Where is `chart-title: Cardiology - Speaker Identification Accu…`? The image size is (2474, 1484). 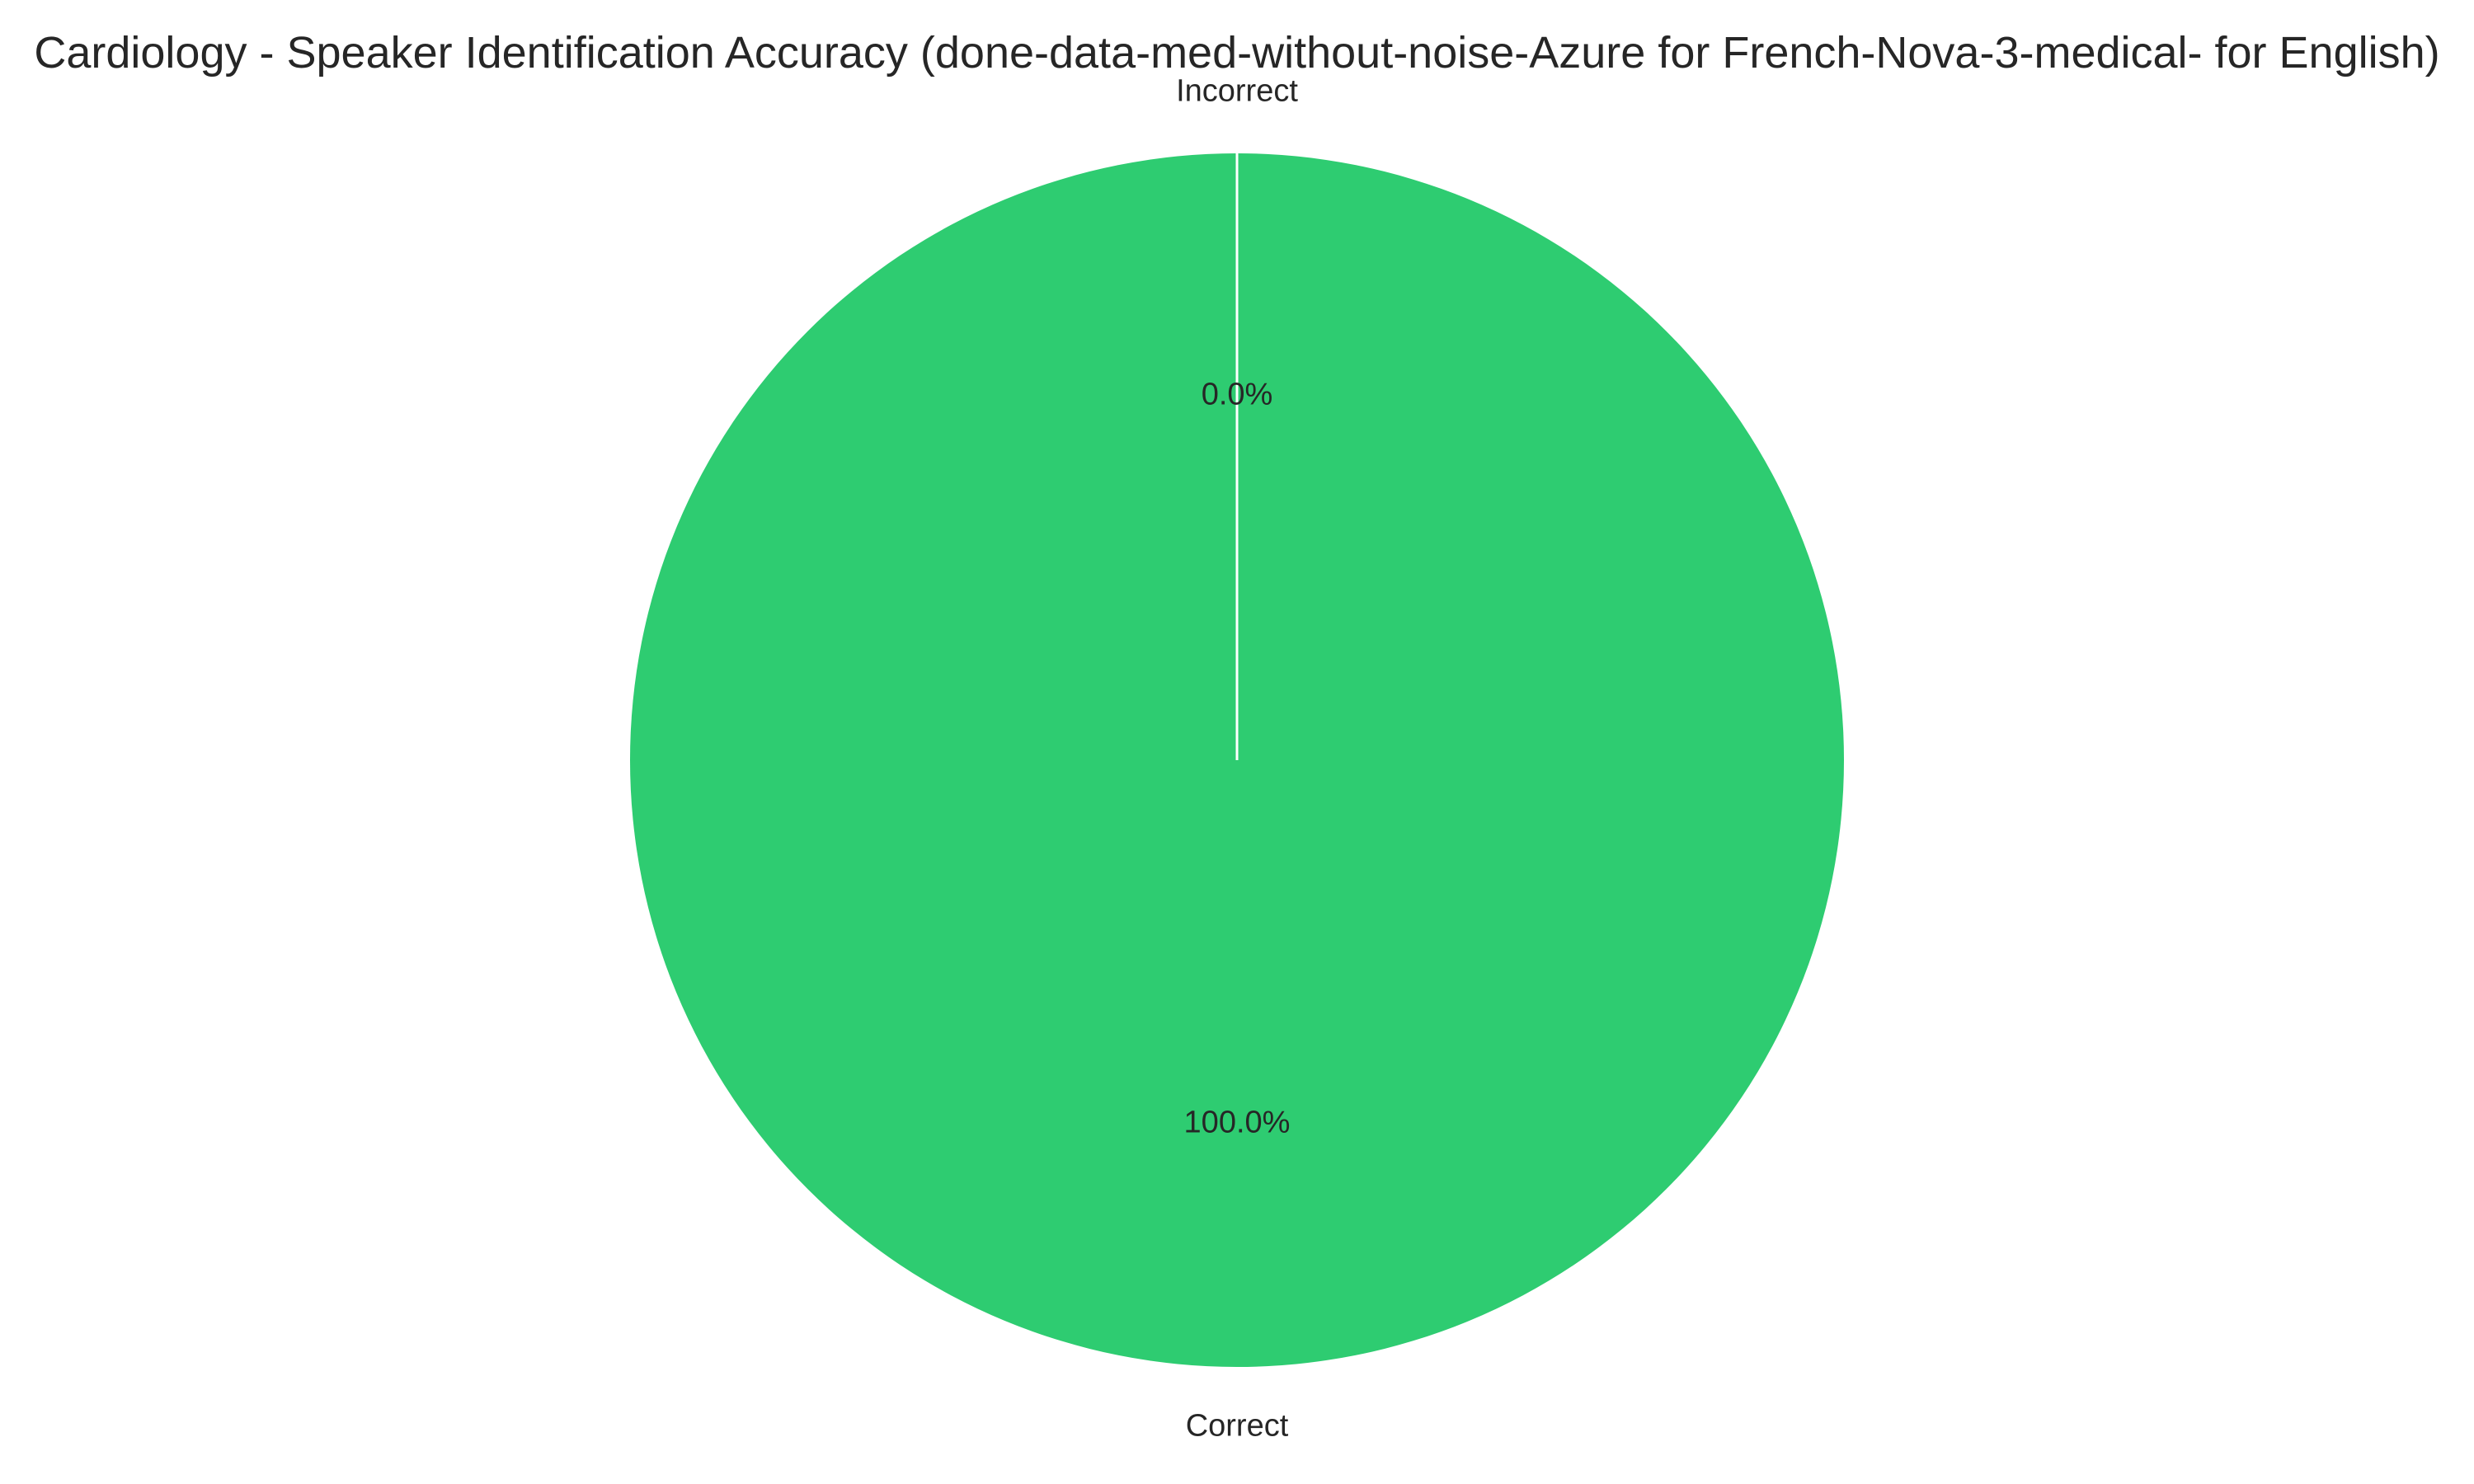
chart-title: Cardiology - Speaker Identification Accu… is located at coordinates (1236, 52).